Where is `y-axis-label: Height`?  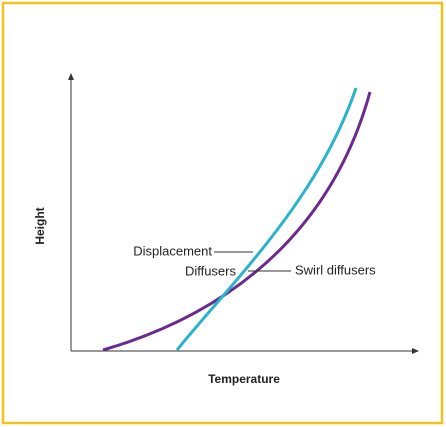 y-axis-label: Height is located at coordinates (40, 225).